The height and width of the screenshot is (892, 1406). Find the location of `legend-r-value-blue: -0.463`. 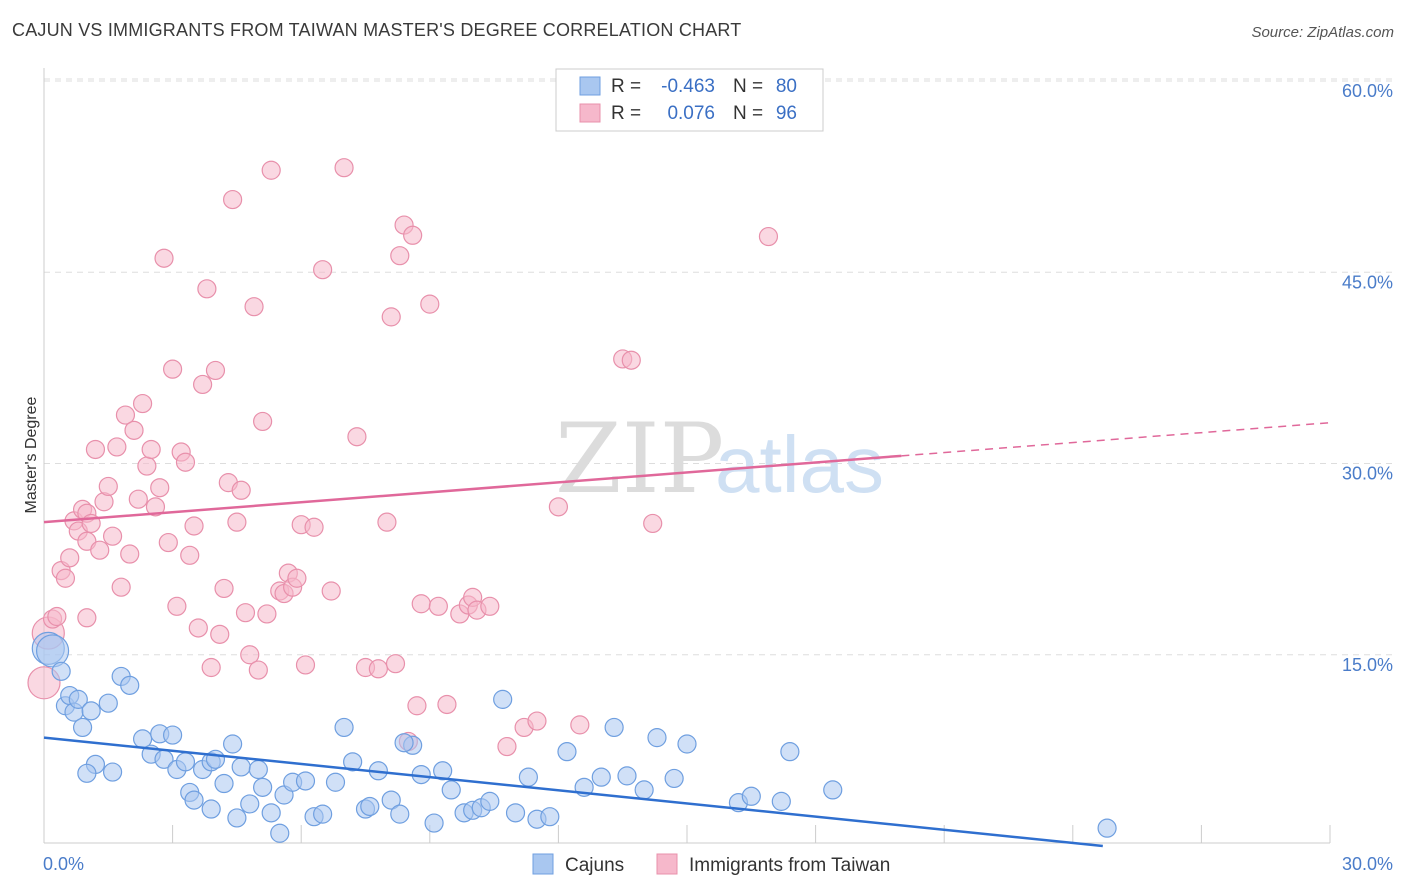

legend-r-value-blue: -0.463 is located at coordinates (688, 86).